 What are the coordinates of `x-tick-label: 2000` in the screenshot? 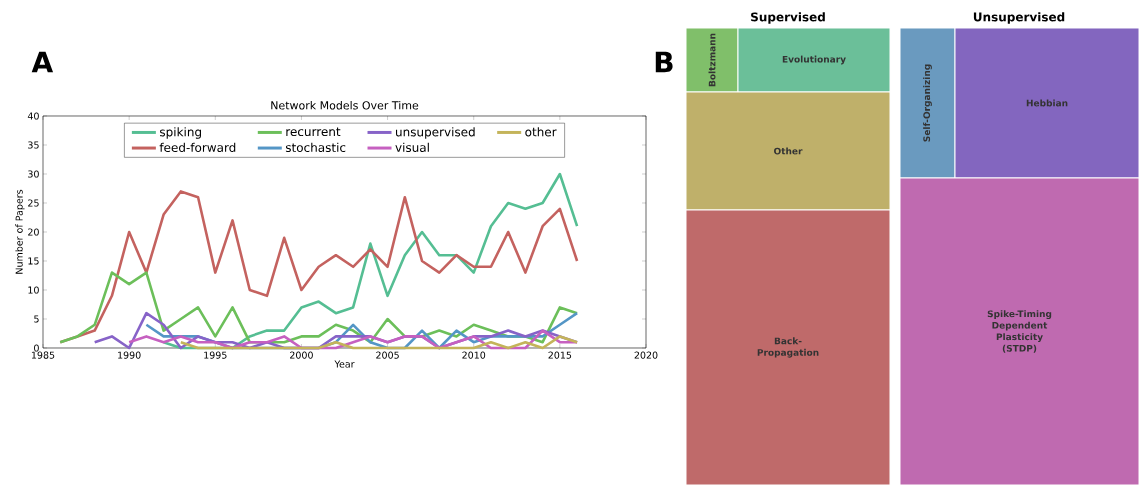 It's located at (301, 355).